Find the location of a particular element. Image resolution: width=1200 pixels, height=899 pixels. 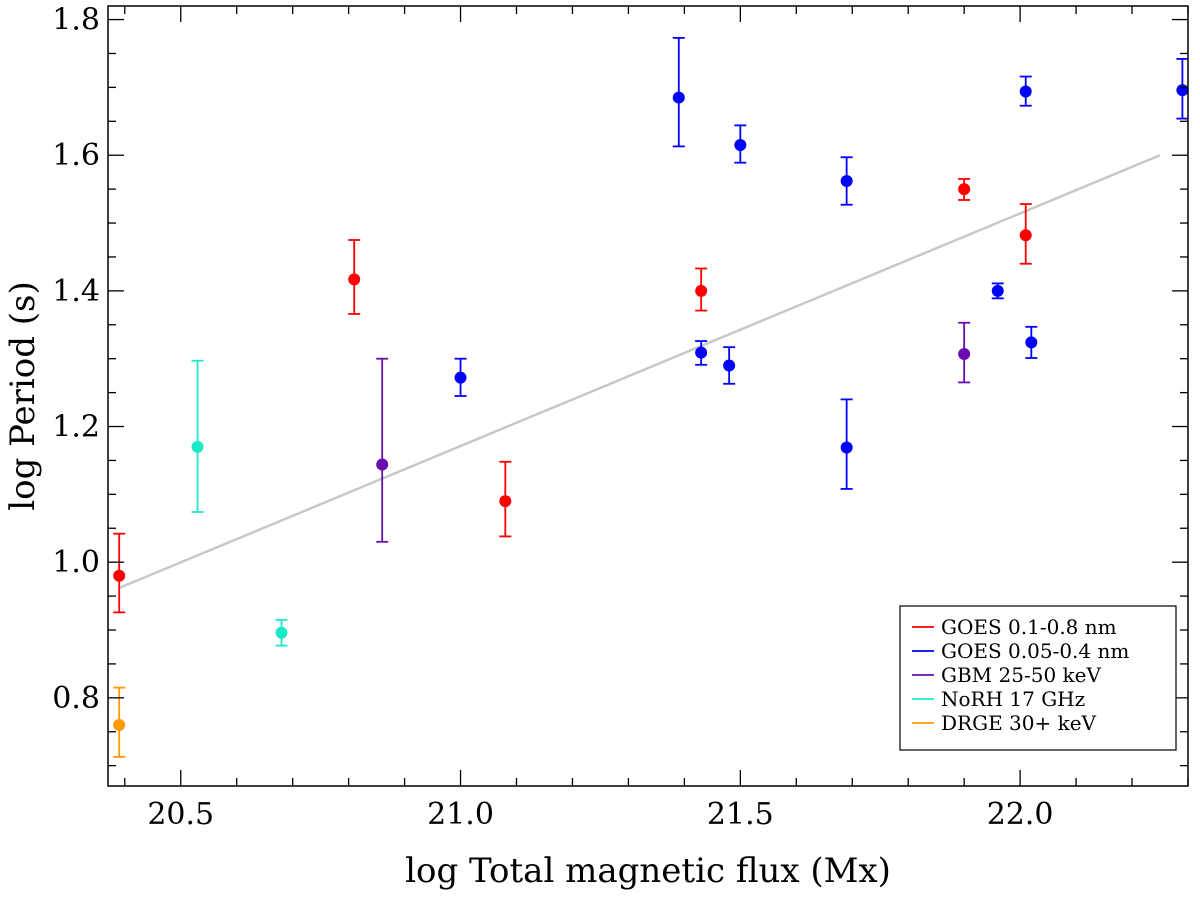

legend-label: DRGE 30+ keV is located at coordinates (1019, 723).